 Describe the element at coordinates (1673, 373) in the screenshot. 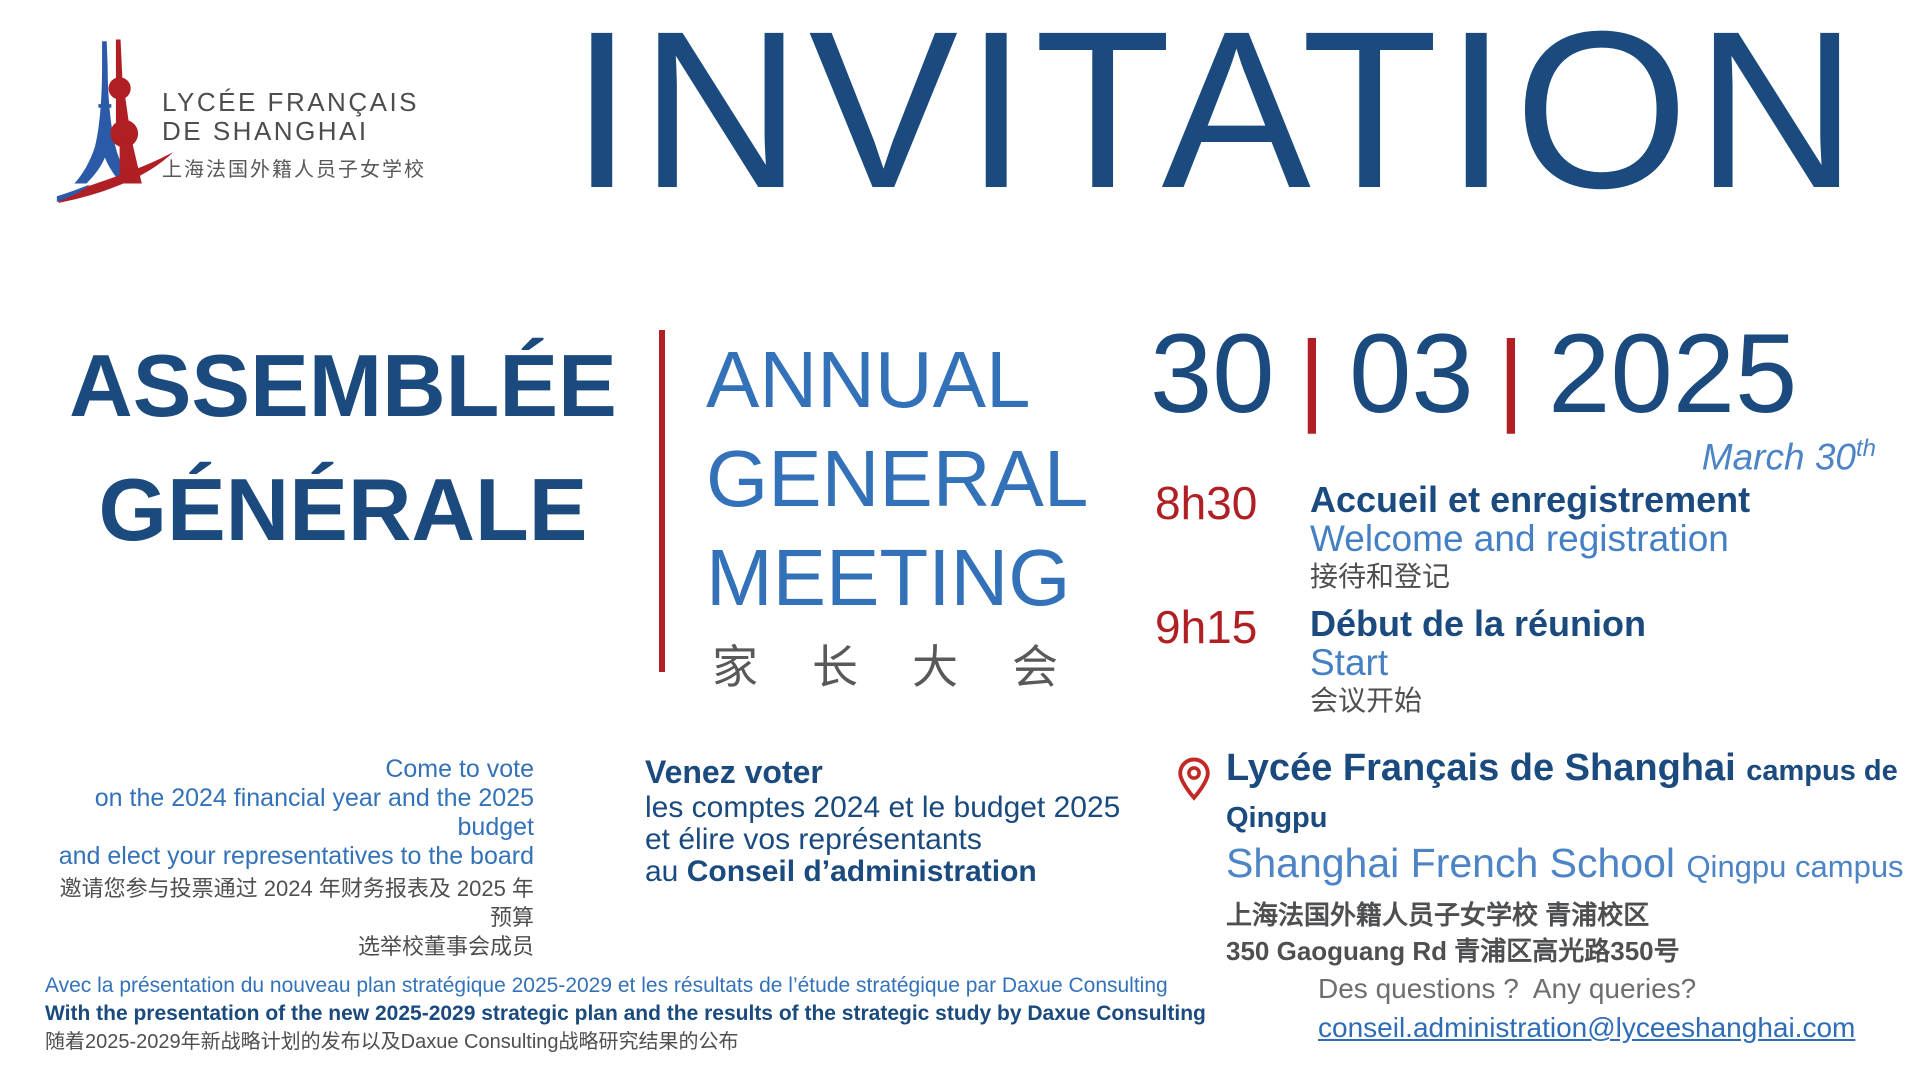

I see `date-year: 2025` at that location.